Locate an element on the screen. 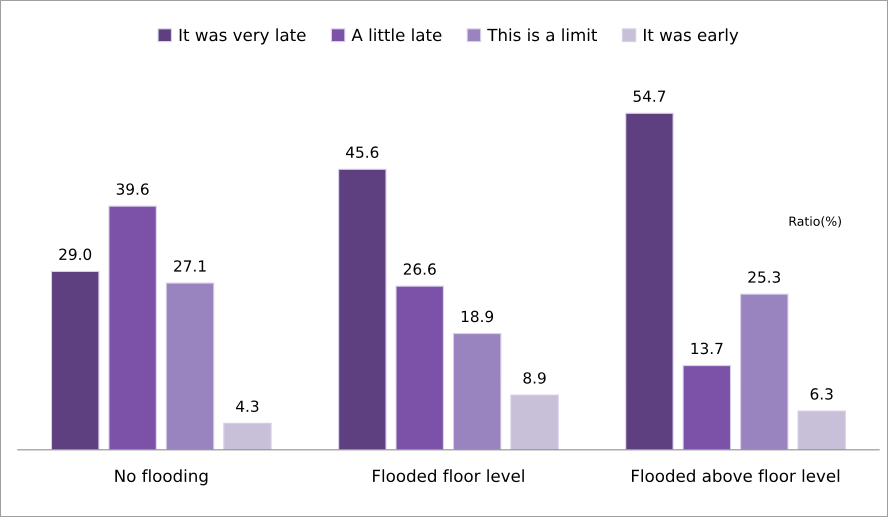 This screenshot has width=888, height=517. legend-label: It was early is located at coordinates (691, 36).